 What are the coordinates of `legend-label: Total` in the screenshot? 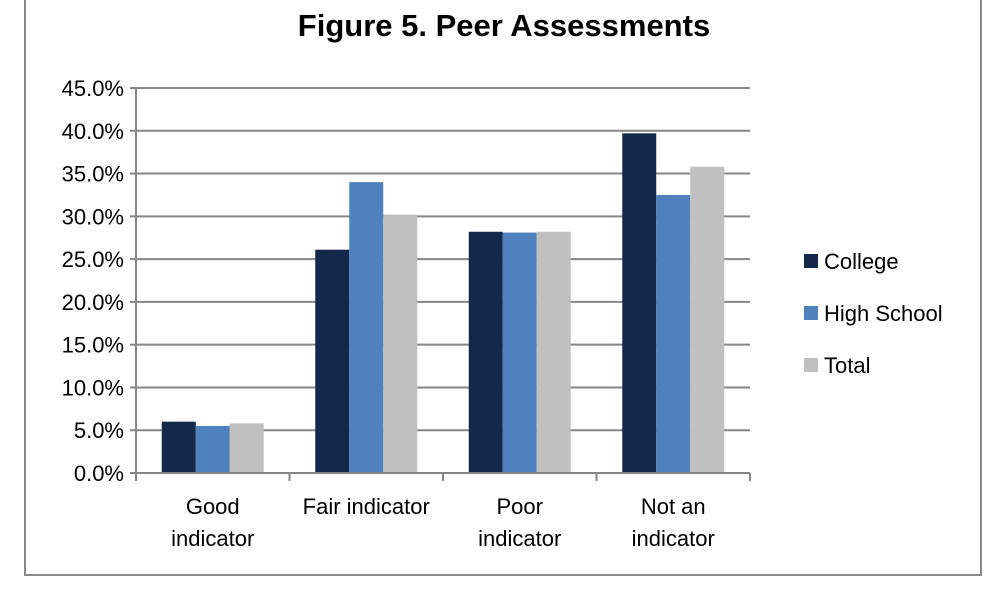 It's located at (847, 365).